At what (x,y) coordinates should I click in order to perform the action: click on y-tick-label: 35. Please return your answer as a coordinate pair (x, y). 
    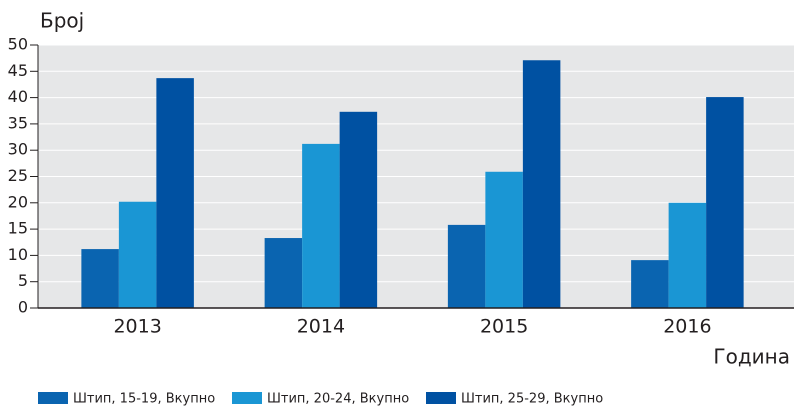
    Looking at the image, I should click on (18, 122).